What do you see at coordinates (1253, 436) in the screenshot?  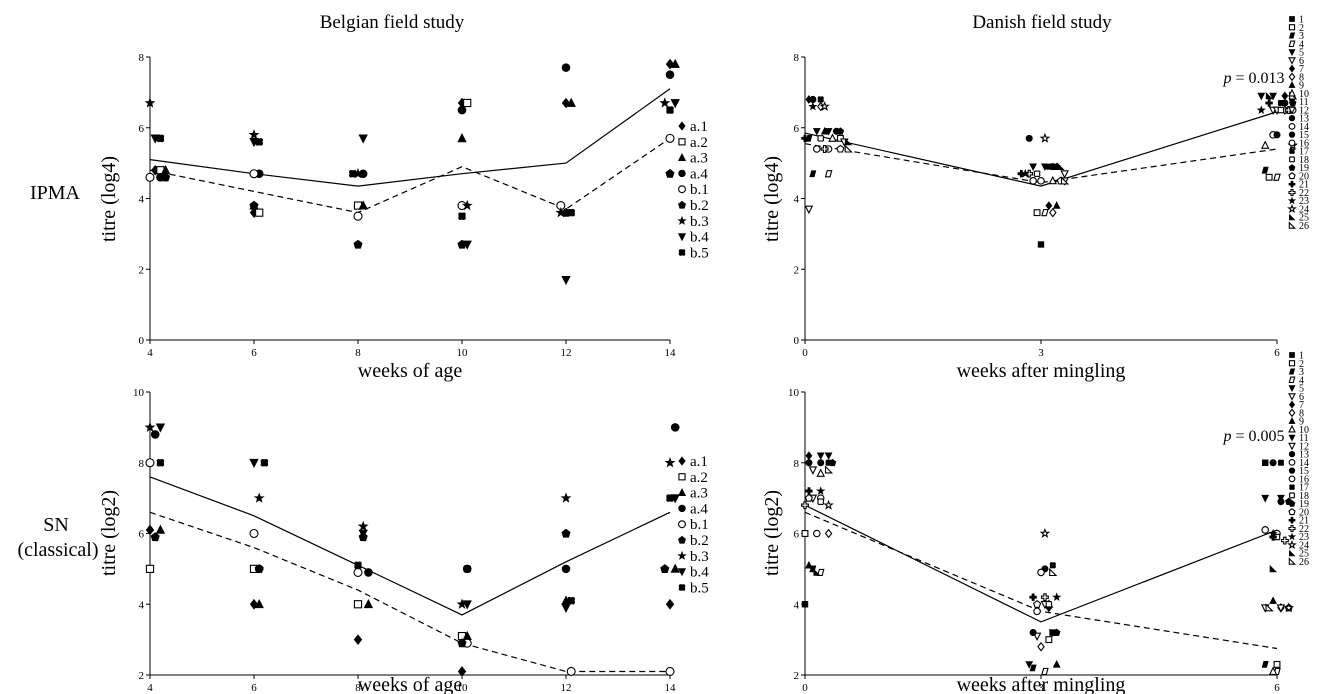 I see `p-value-annotation: p = 0.005` at bounding box center [1253, 436].